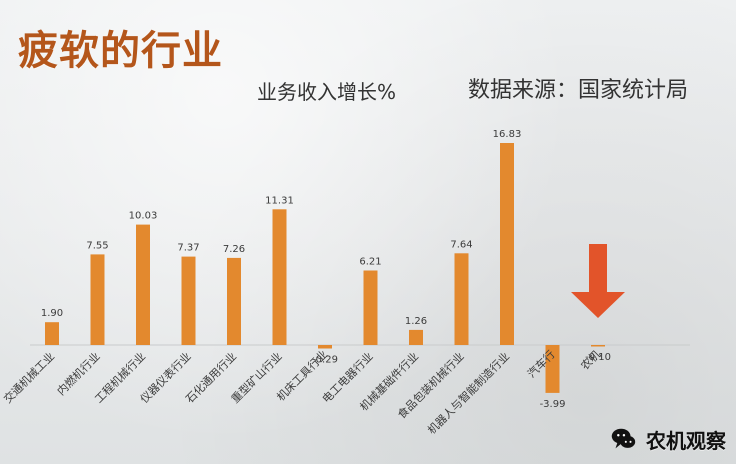  What do you see at coordinates (578, 90) in the screenshot?
I see `data-source: 数据来源：国家统计局` at bounding box center [578, 90].